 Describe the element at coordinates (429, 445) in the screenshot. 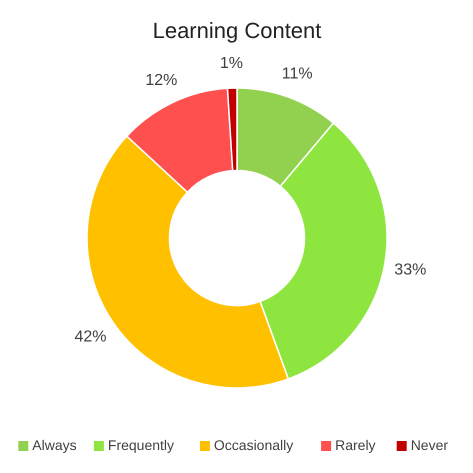

I see `legend-label: Never` at that location.